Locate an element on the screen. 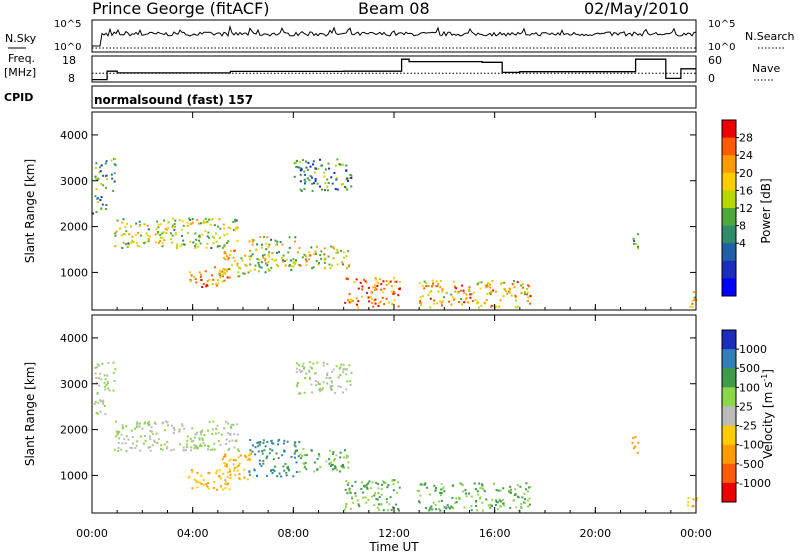  power-colorbar-label: 8 is located at coordinates (742, 226).